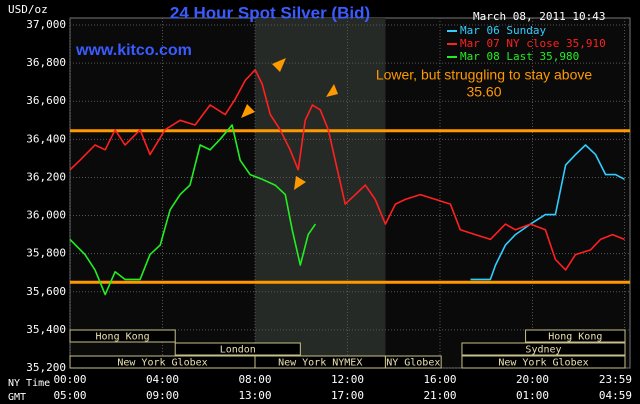 The height and width of the screenshot is (404, 640). Describe the element at coordinates (162, 379) in the screenshot. I see `x-tick-label: 04:00` at that location.